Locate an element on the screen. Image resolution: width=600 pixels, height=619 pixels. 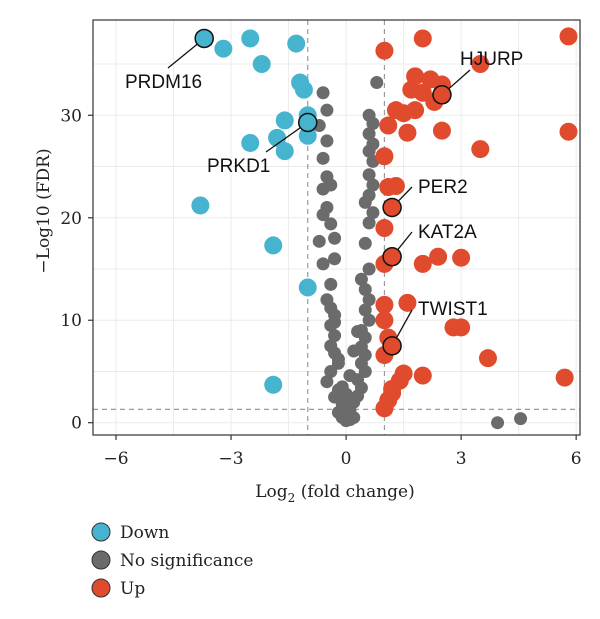
annotation-label: KAT2A is located at coordinates (447, 232).